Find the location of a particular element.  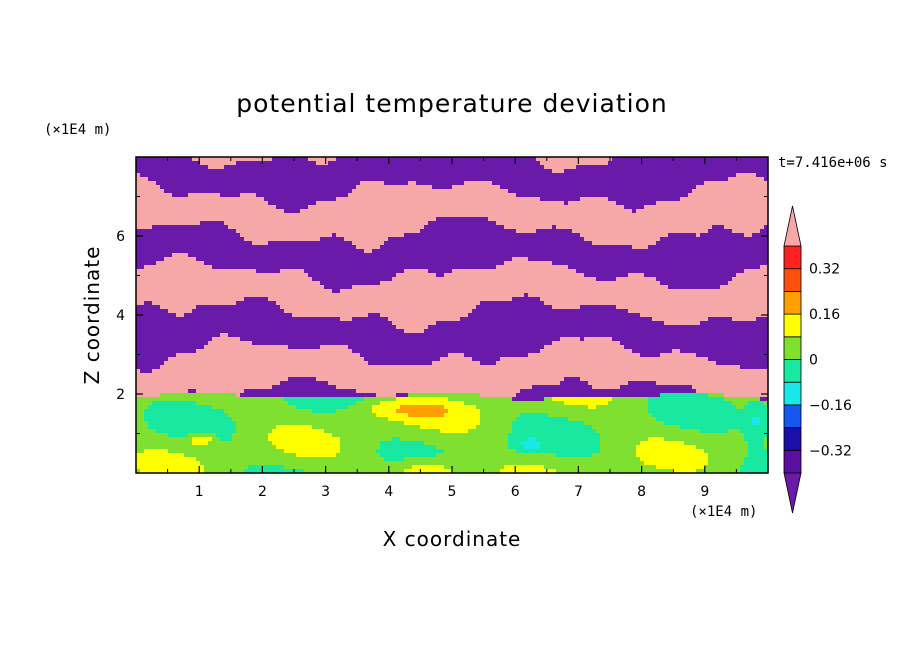

y-tick-label: 4 is located at coordinates (120, 316).